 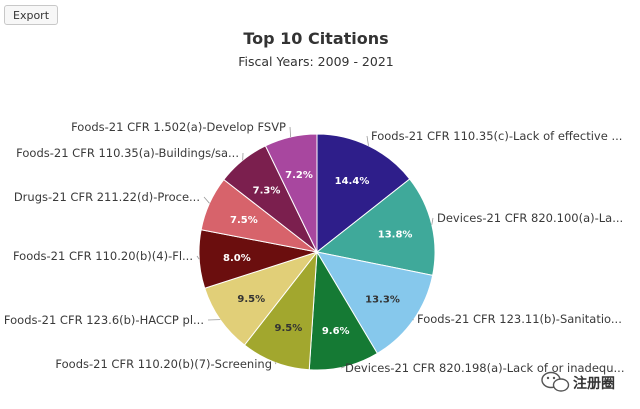 What do you see at coordinates (316, 61) in the screenshot?
I see `chart-subtitle: Fiscal Years: 2009 - 2021` at bounding box center [316, 61].